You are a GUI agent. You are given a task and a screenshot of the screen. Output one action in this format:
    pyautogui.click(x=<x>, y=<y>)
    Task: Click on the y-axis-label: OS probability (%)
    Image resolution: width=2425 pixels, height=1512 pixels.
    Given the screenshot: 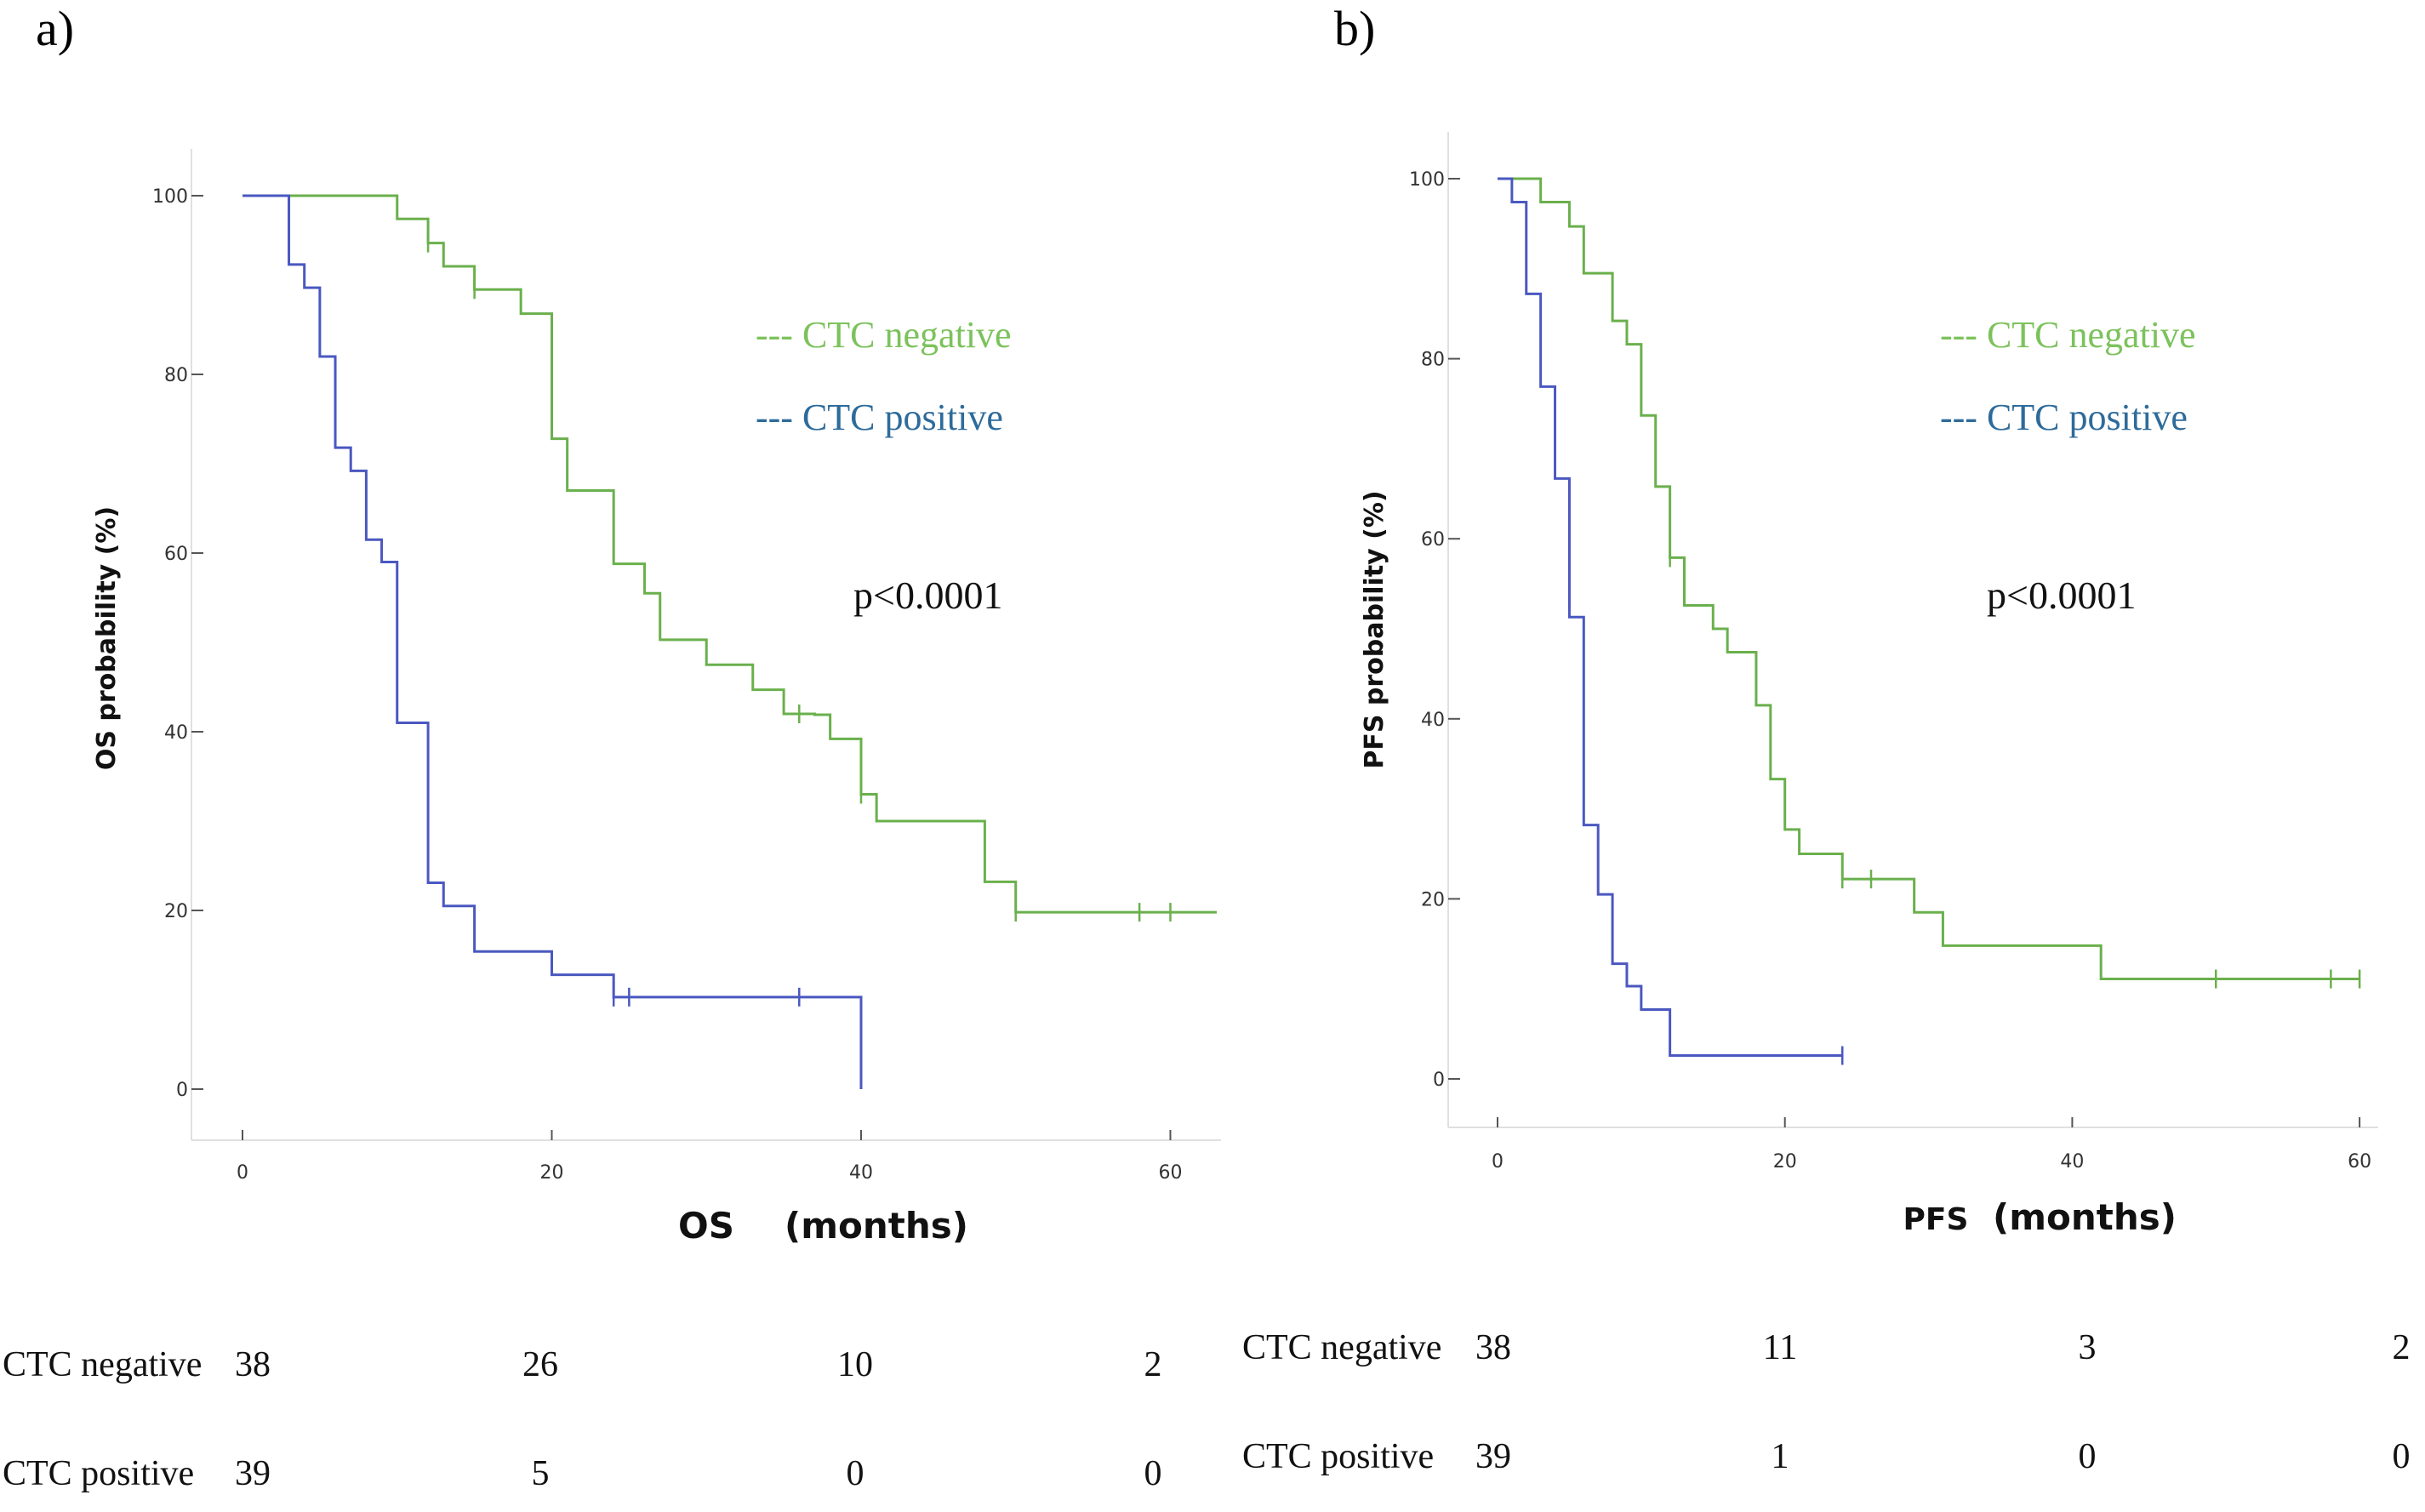 What is the action you would take?
    pyautogui.click(x=107, y=638)
    